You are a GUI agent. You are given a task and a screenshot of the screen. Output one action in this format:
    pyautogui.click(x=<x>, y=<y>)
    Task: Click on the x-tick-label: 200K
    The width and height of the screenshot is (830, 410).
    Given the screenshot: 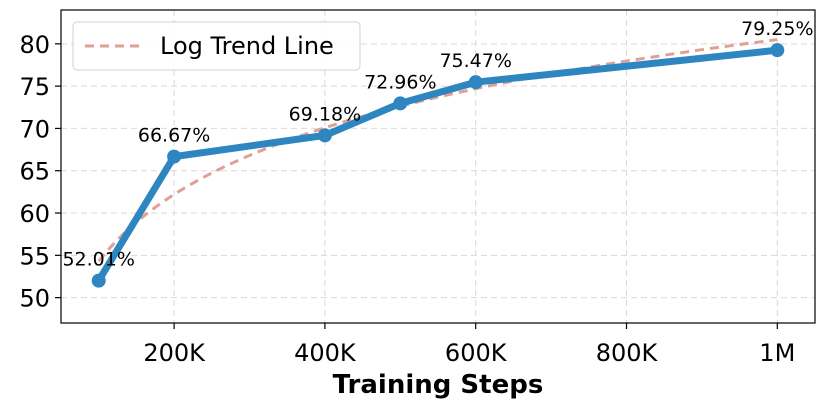 What is the action you would take?
    pyautogui.click(x=174, y=353)
    